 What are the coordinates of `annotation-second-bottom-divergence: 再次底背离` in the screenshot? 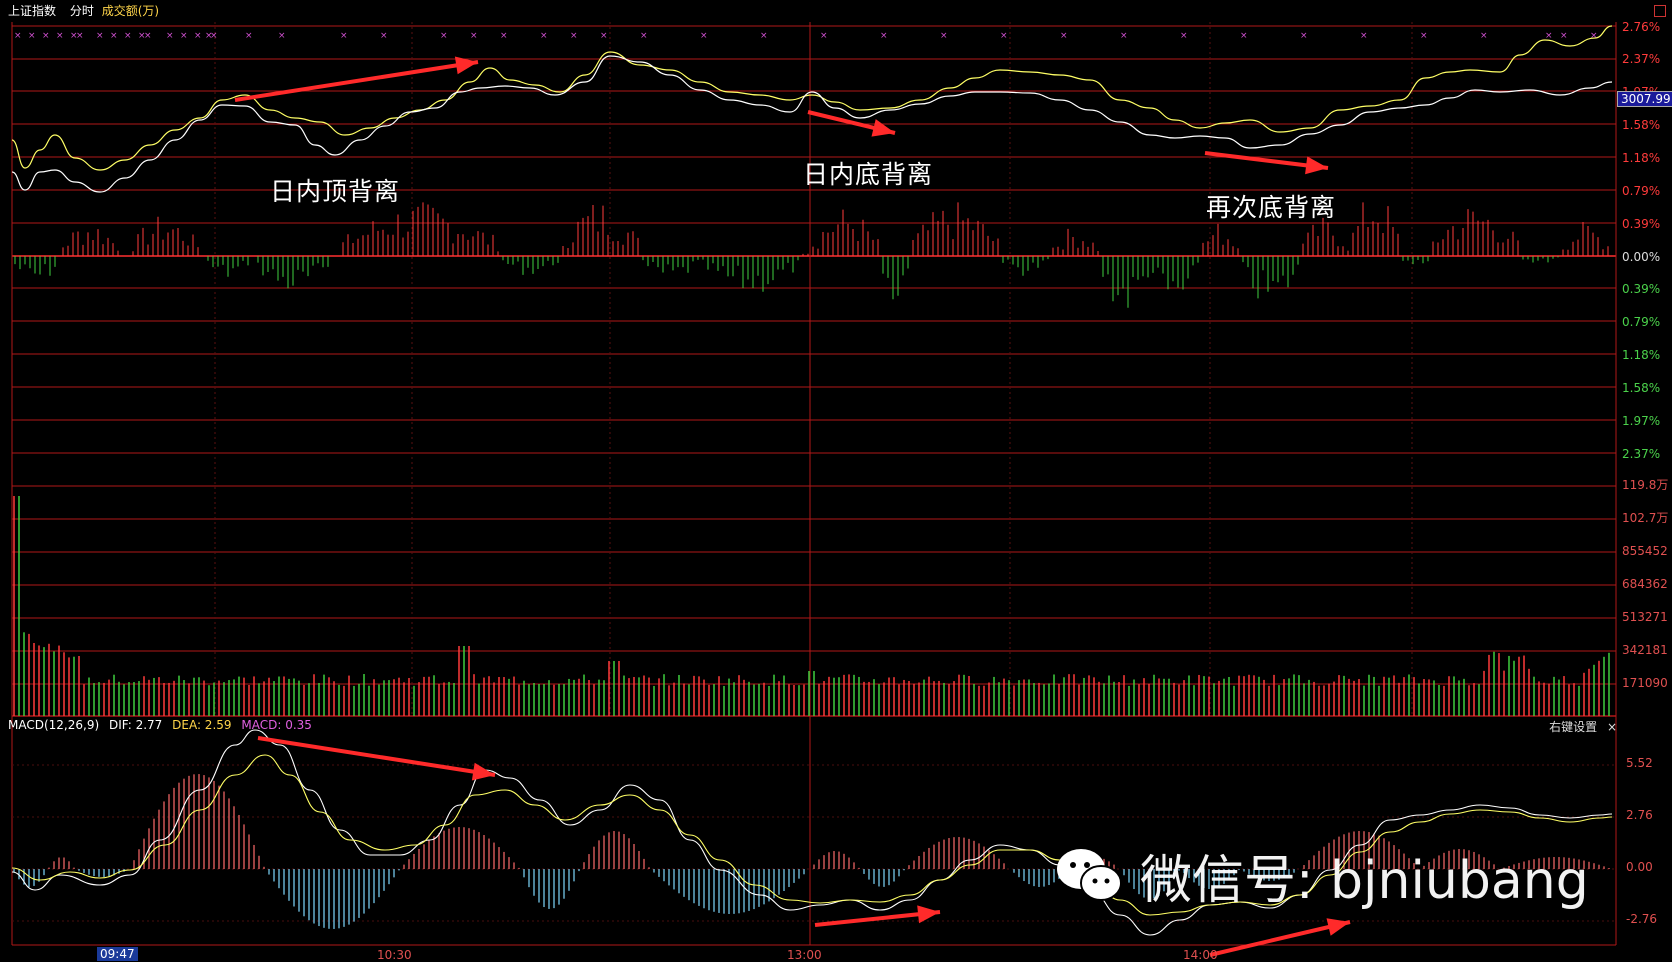 It's located at (1271, 207).